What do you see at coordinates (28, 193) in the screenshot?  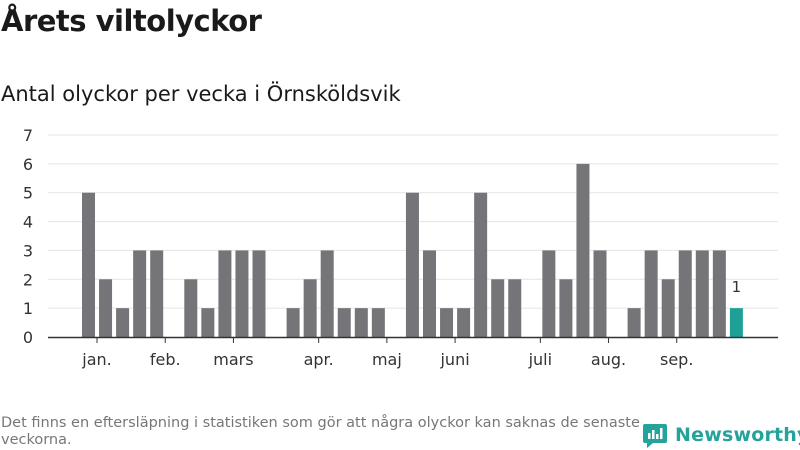 I see `y-tick-label: 5` at bounding box center [28, 193].